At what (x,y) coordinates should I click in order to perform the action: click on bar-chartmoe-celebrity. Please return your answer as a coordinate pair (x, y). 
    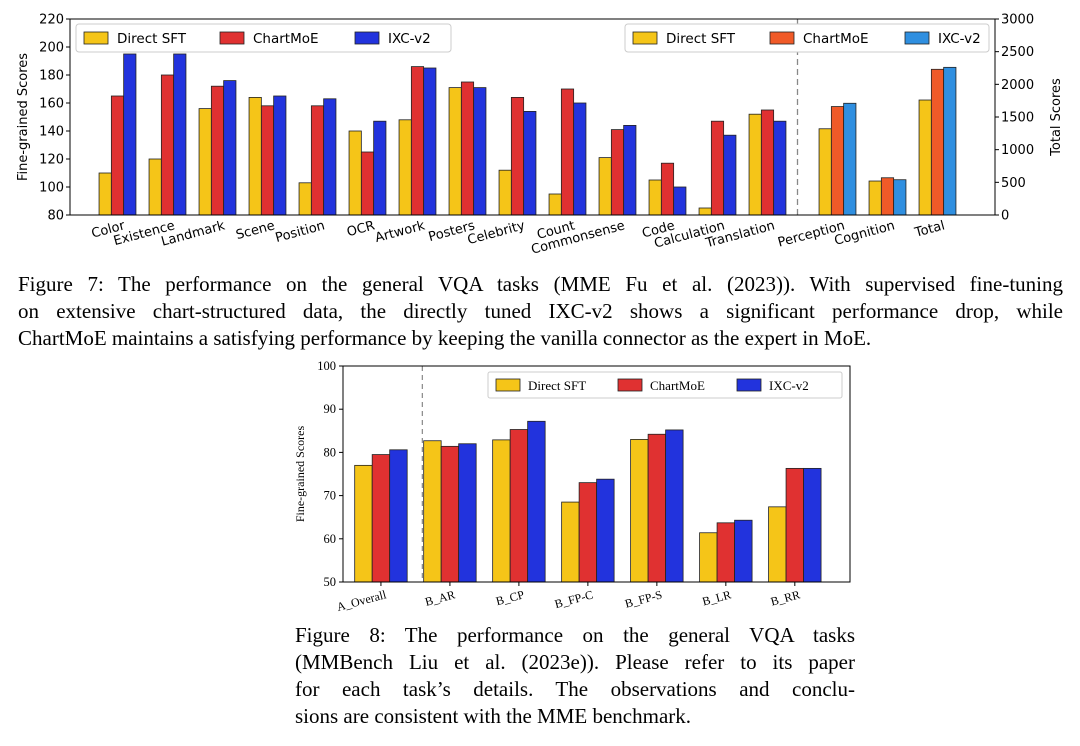
    Looking at the image, I should click on (517, 156).